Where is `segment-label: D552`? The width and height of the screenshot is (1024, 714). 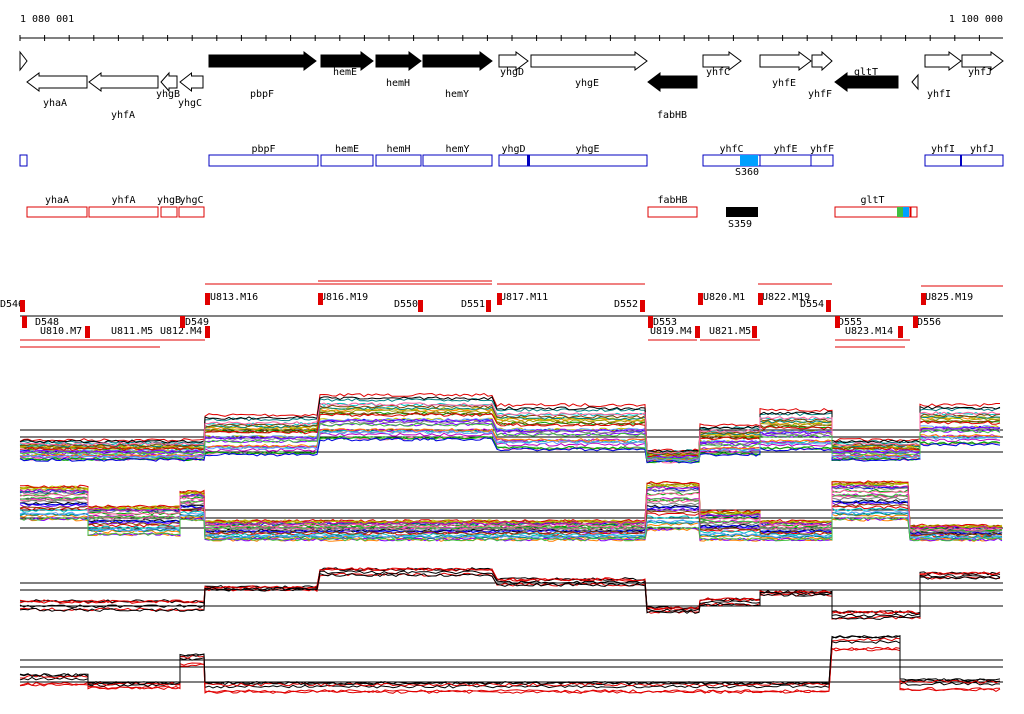
segment-label: D552 is located at coordinates (626, 304).